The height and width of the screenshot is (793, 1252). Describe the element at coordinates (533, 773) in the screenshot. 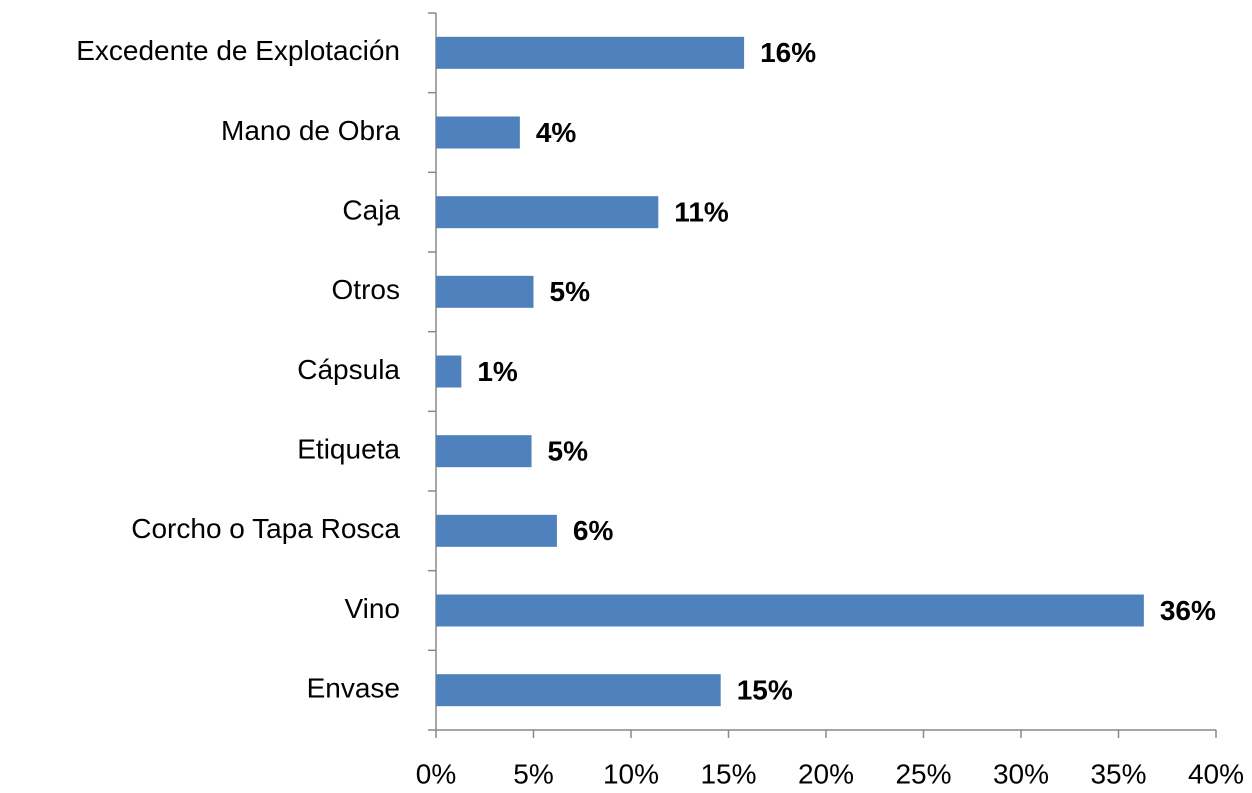

I see `x-tick-label: 5%` at that location.